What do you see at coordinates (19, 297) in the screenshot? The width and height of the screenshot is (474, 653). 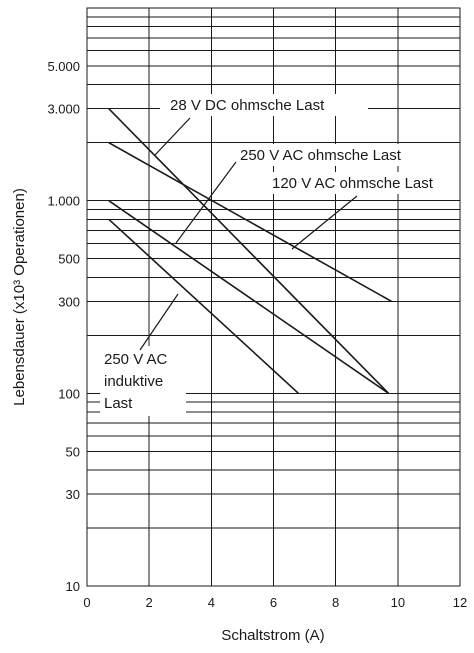 I see `y-axis-title: Lebensdauer (x10³ Operationen)` at bounding box center [19, 297].